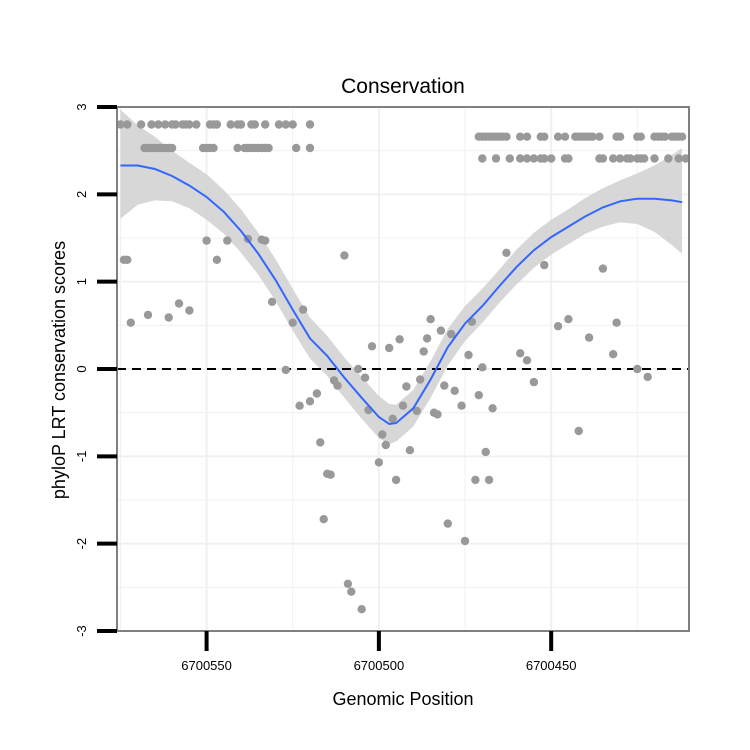 Image resolution: width=750 pixels, height=750 pixels. I want to click on y-tick-label: 2, so click(81, 194).